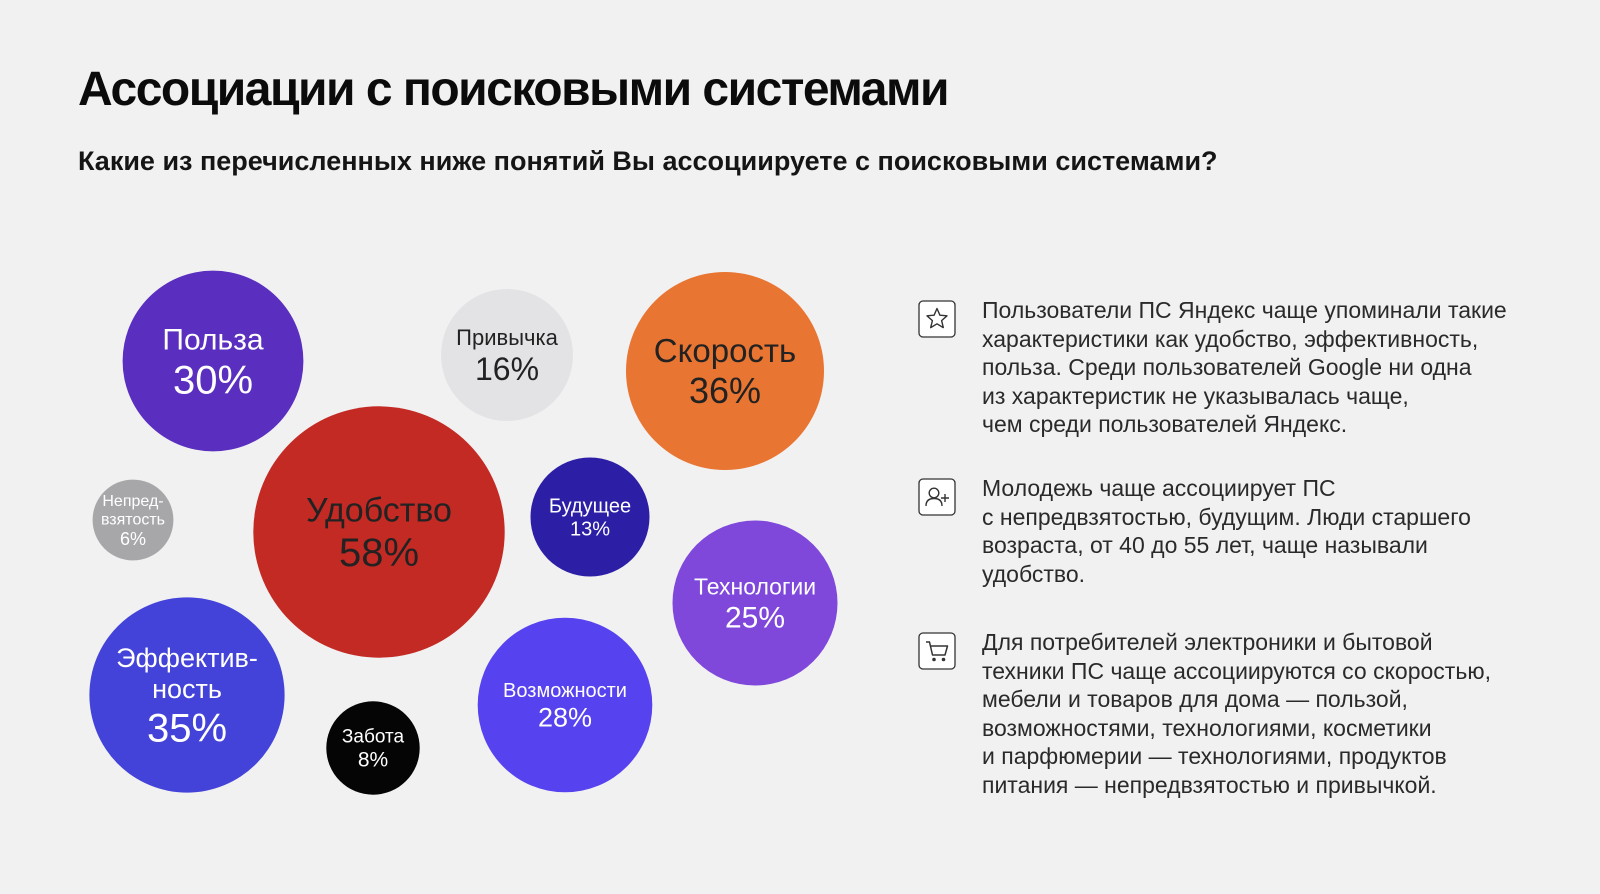 Image resolution: width=1600 pixels, height=894 pixels. I want to click on star-icon, so click(937, 319).